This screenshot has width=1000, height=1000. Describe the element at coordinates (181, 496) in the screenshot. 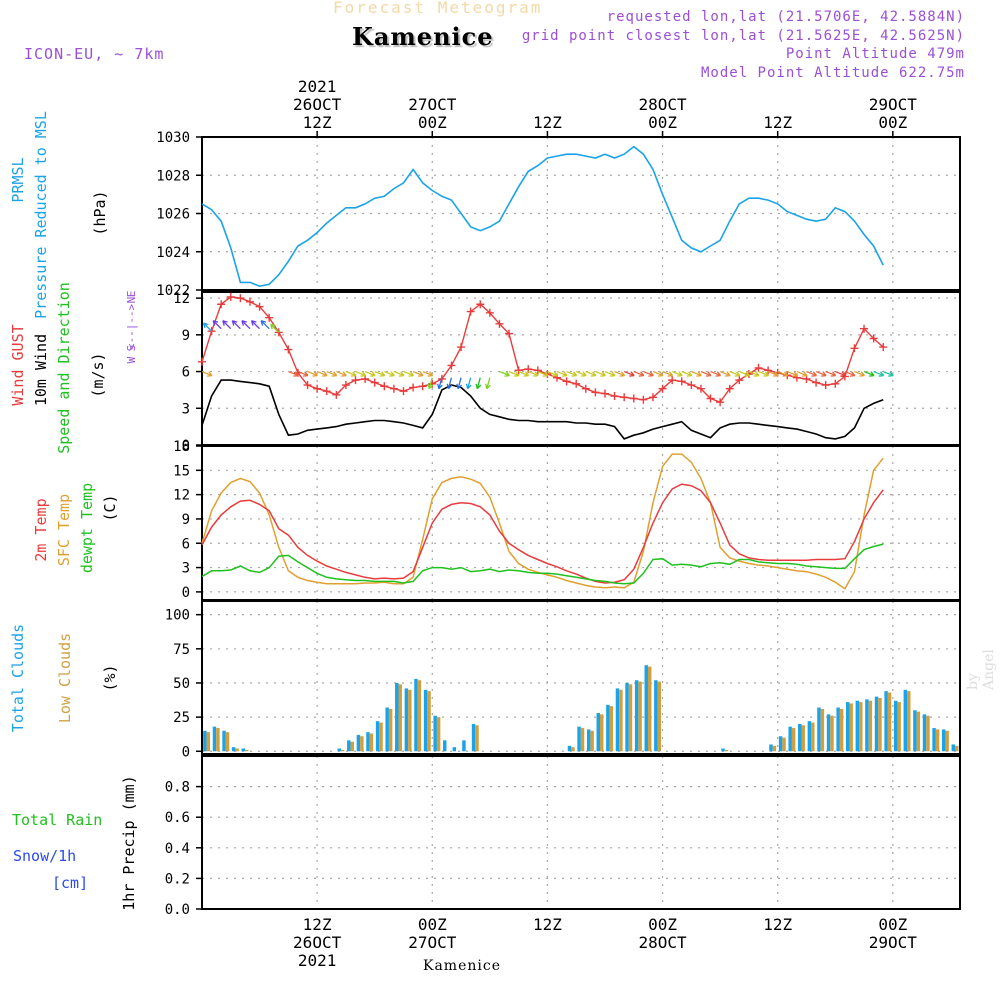

I see `y-tick-label: 12` at that location.